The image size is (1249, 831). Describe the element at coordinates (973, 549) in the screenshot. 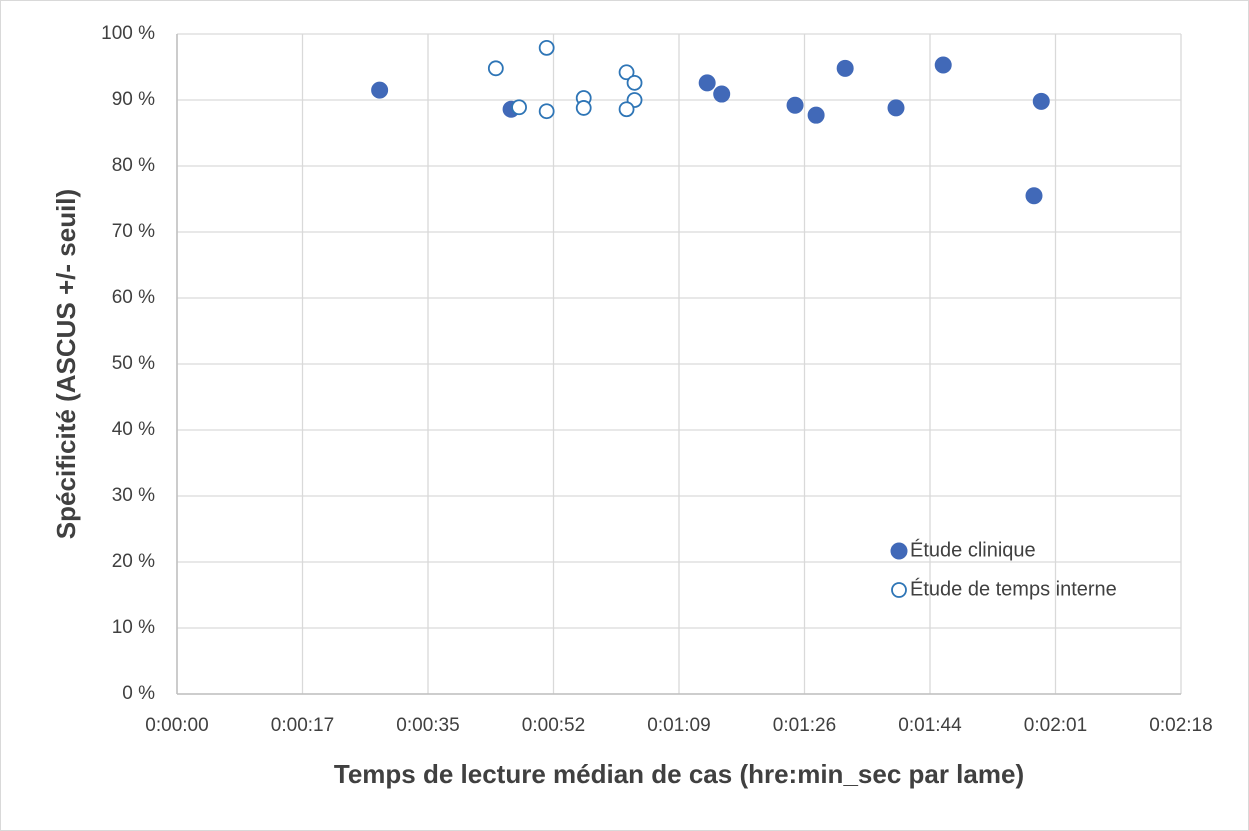

I see `legend-label: Étude clinique` at that location.